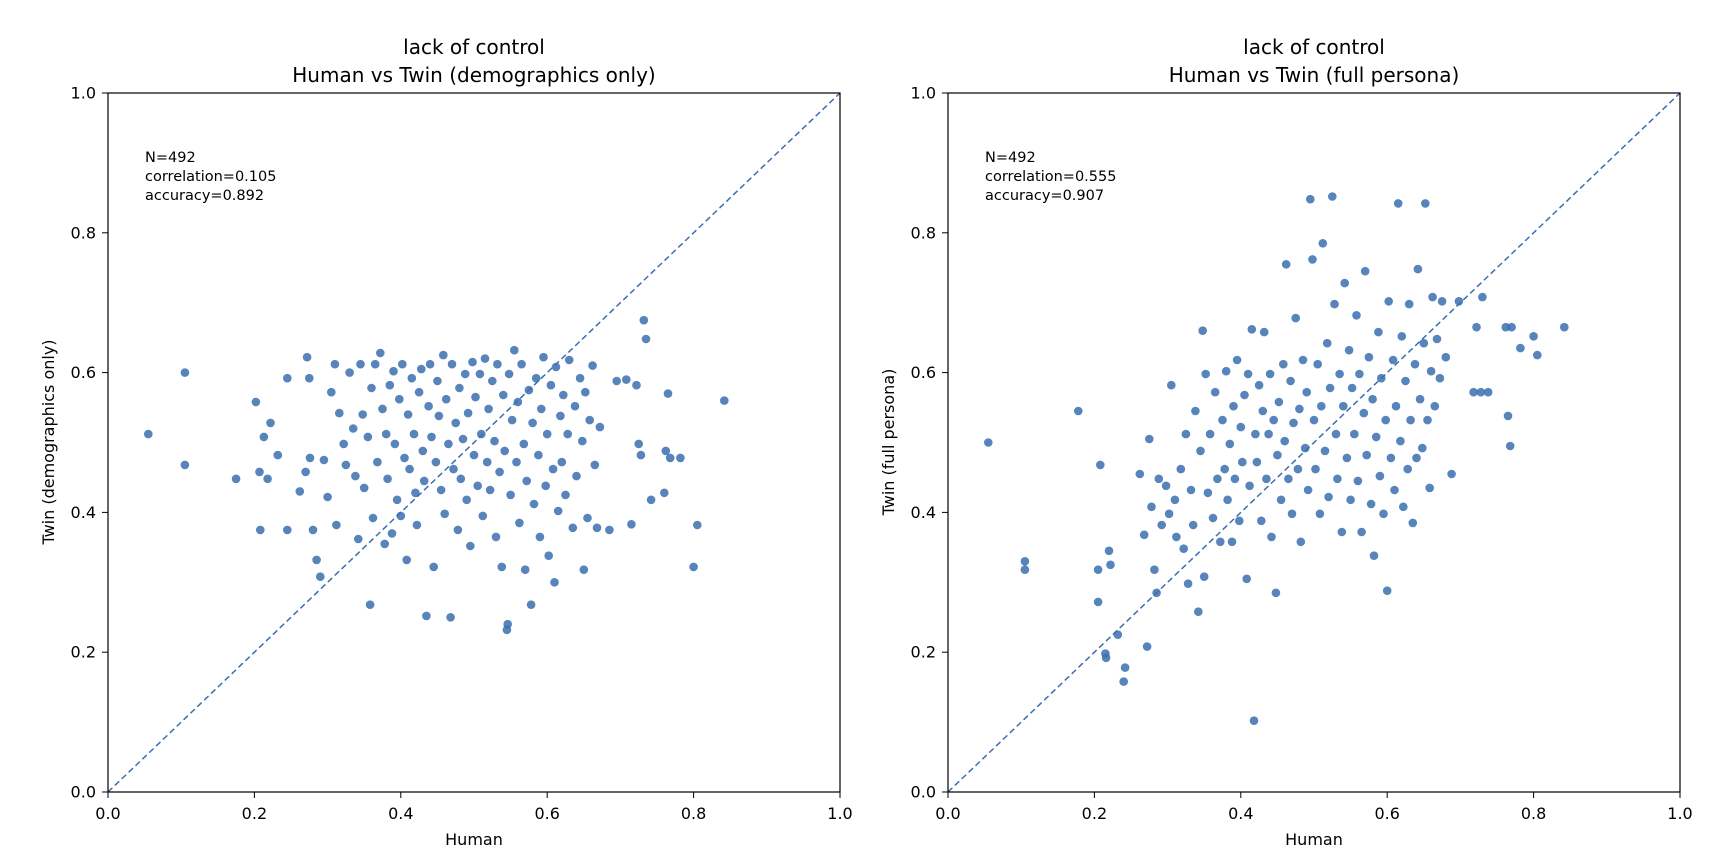  What do you see at coordinates (947, 813) in the screenshot?
I see `panel-right-x-tick-label: 0.0` at bounding box center [947, 813].